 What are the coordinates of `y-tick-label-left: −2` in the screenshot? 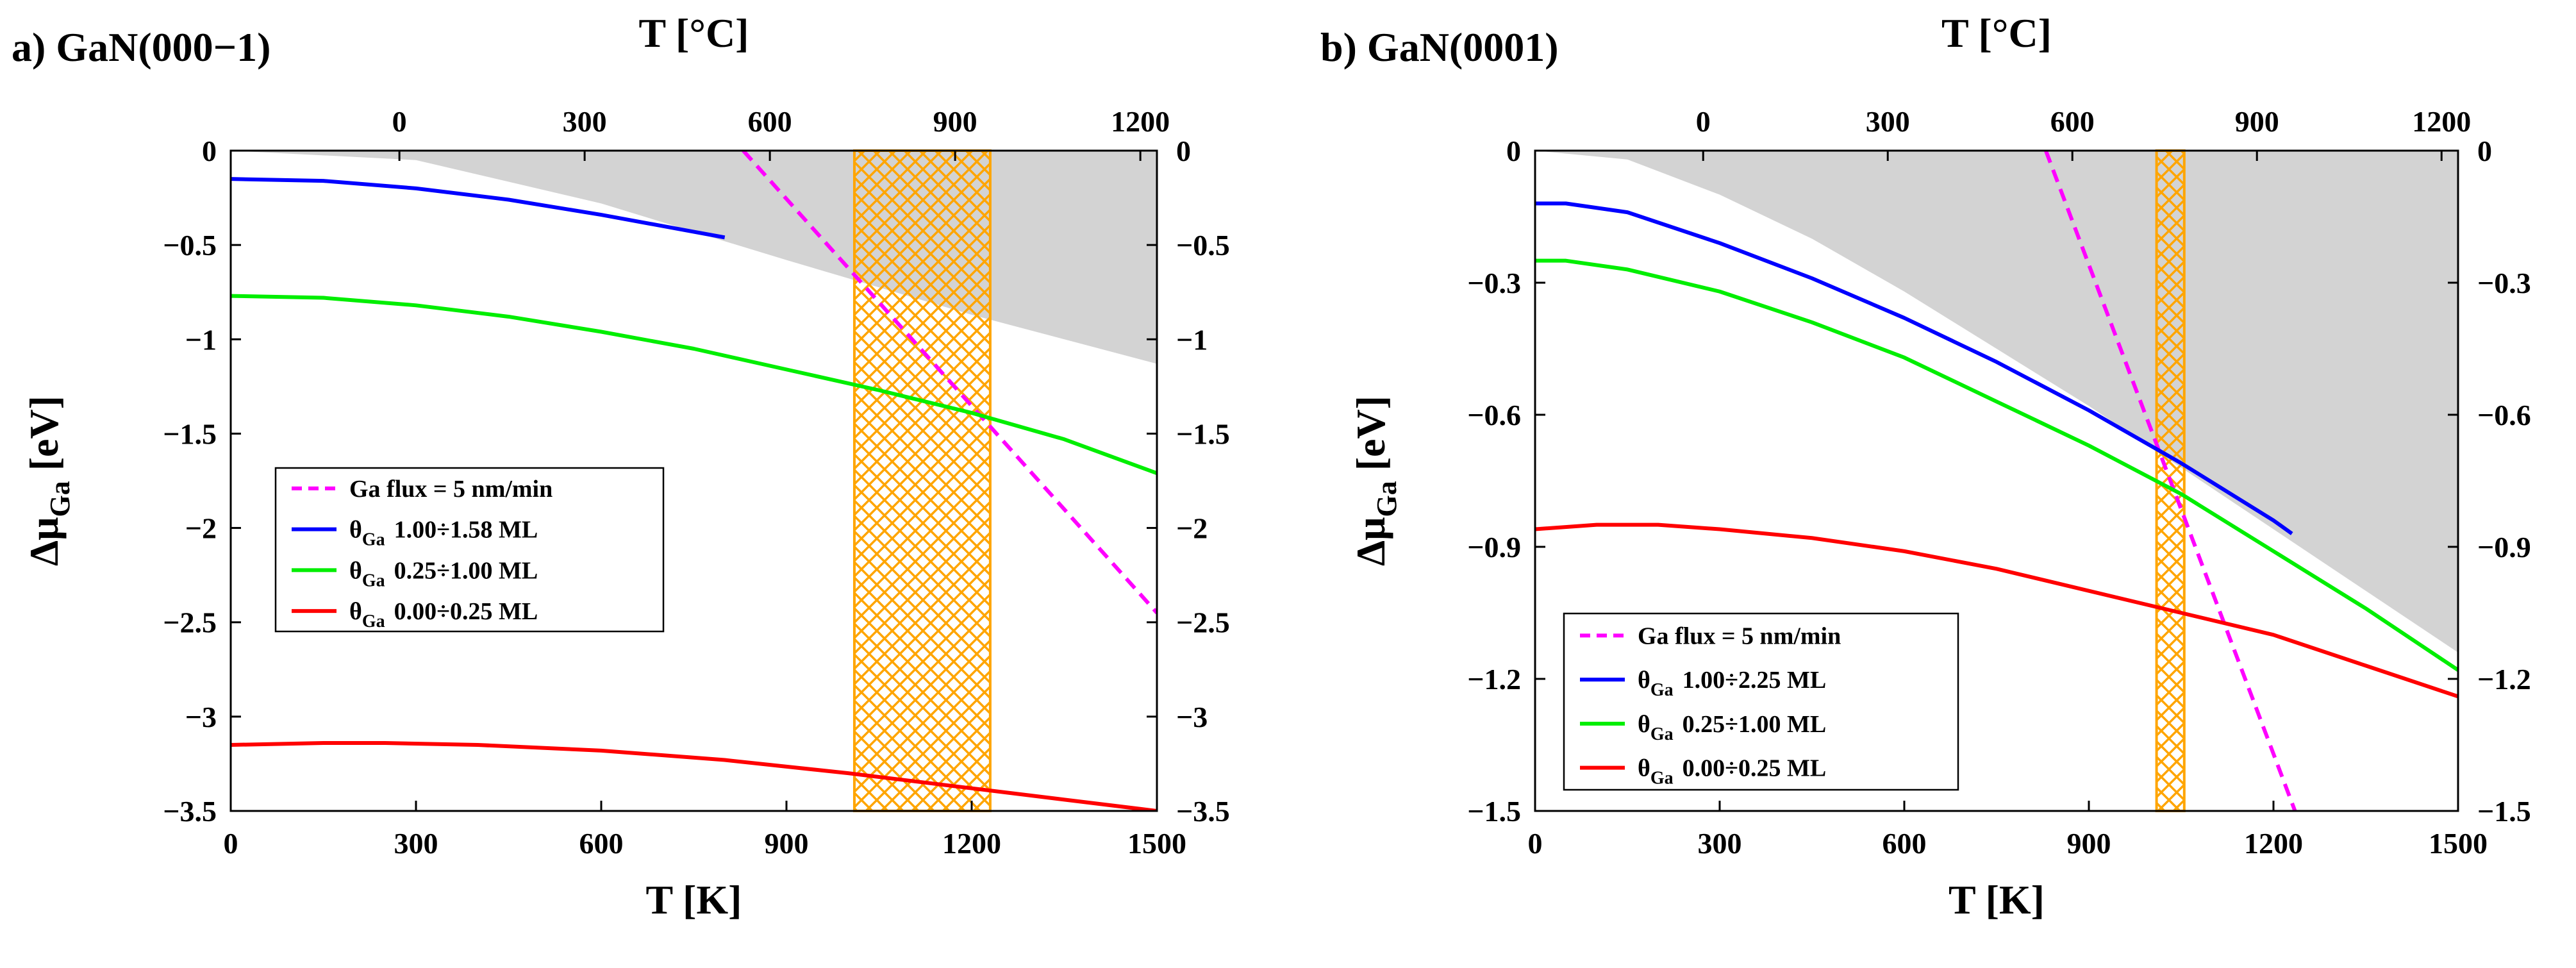 It's located at (201, 528).